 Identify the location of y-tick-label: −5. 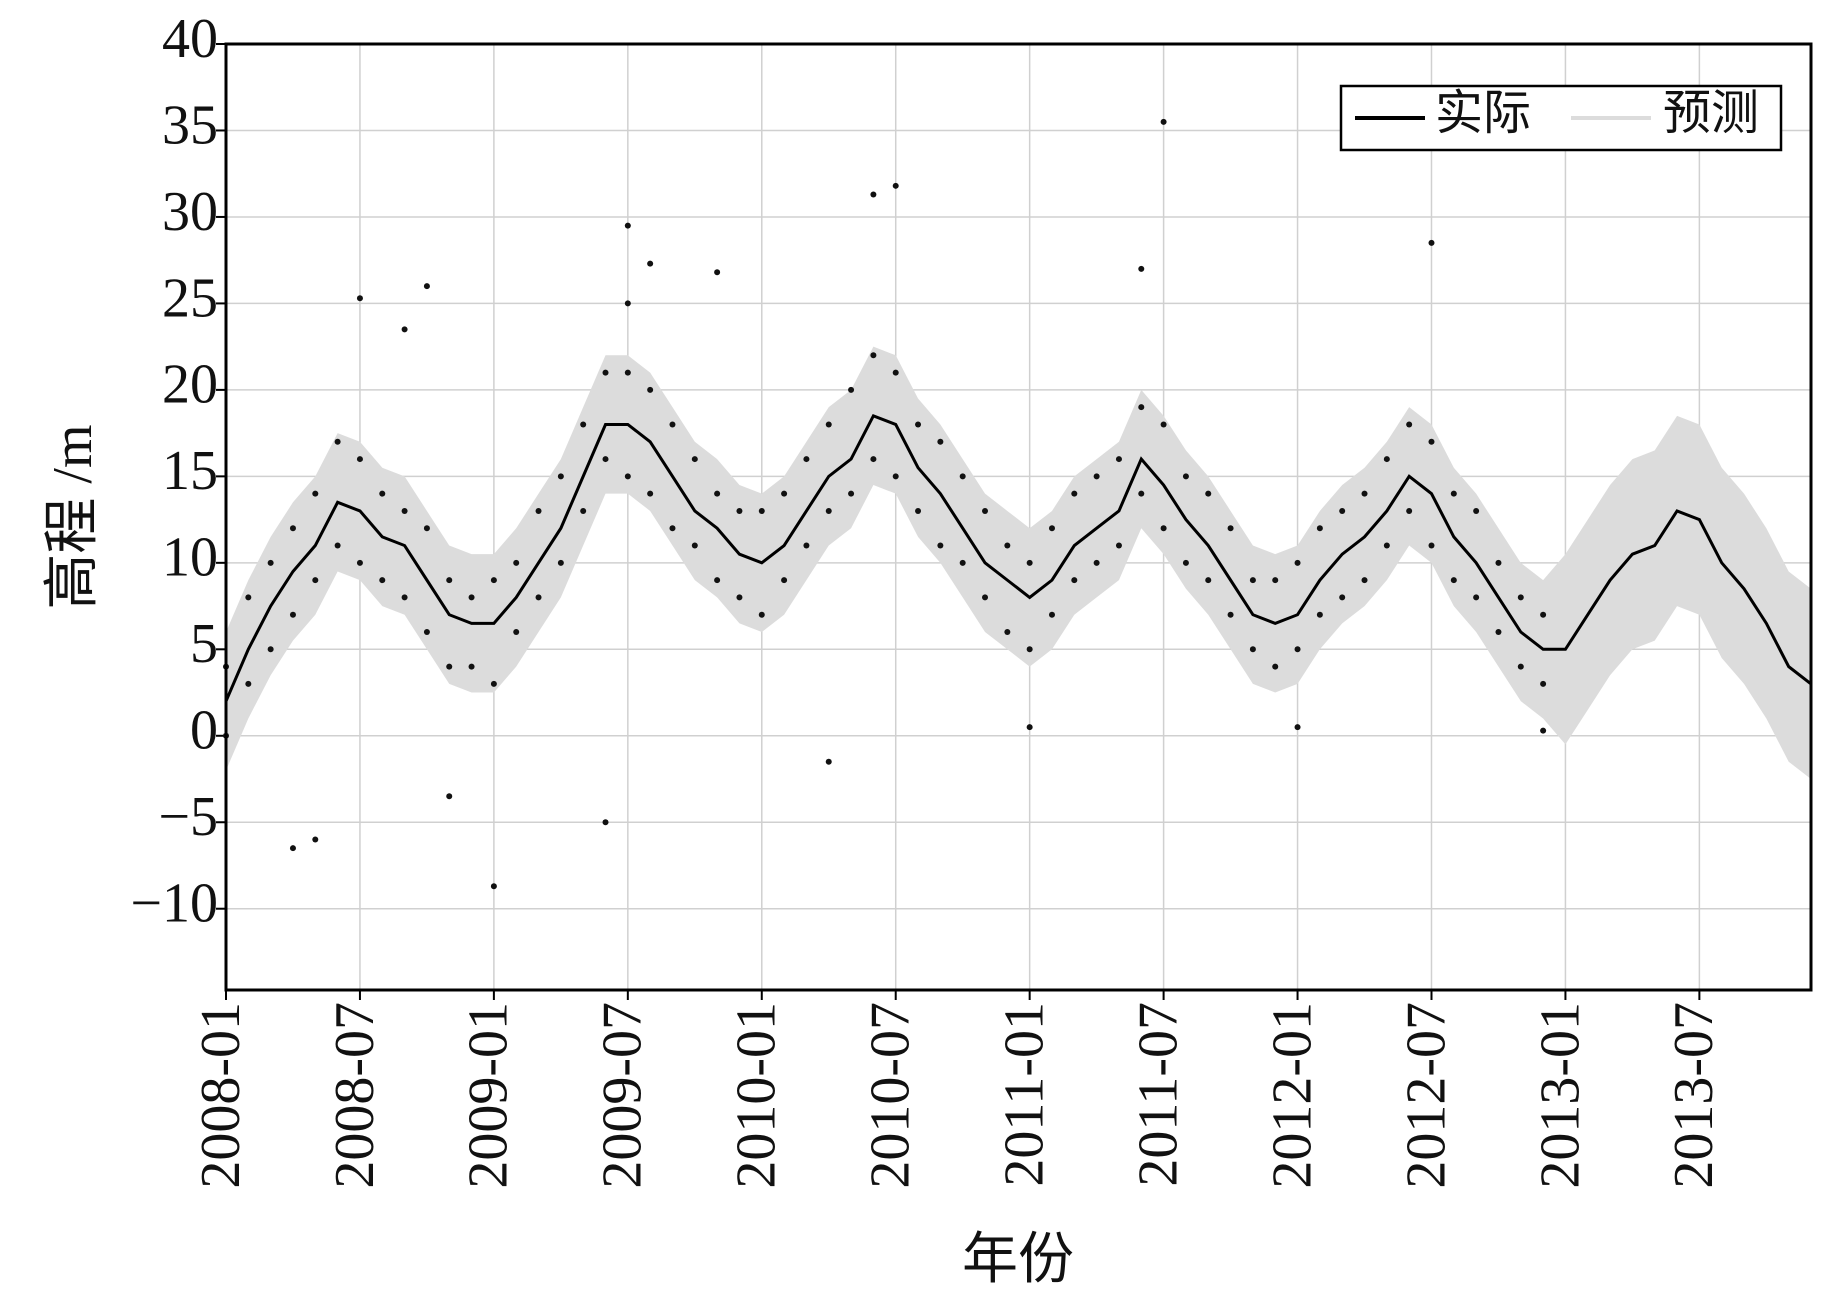
(188, 817).